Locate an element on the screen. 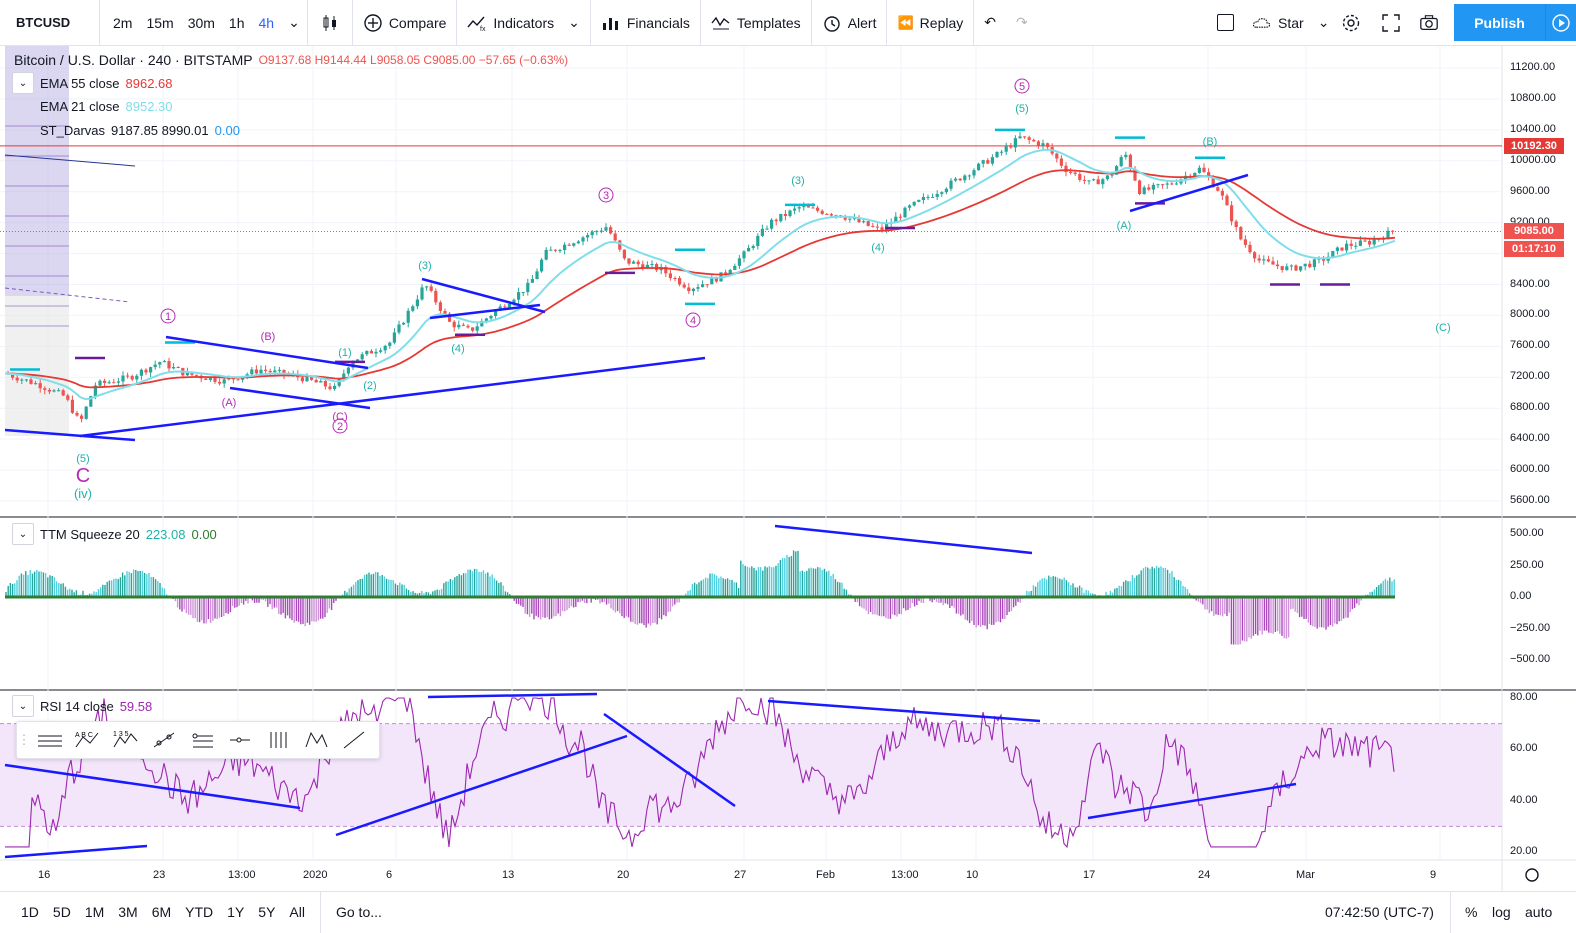 The image size is (1576, 933). clock: 07:42:50 (UTC-7) is located at coordinates (1379, 912).